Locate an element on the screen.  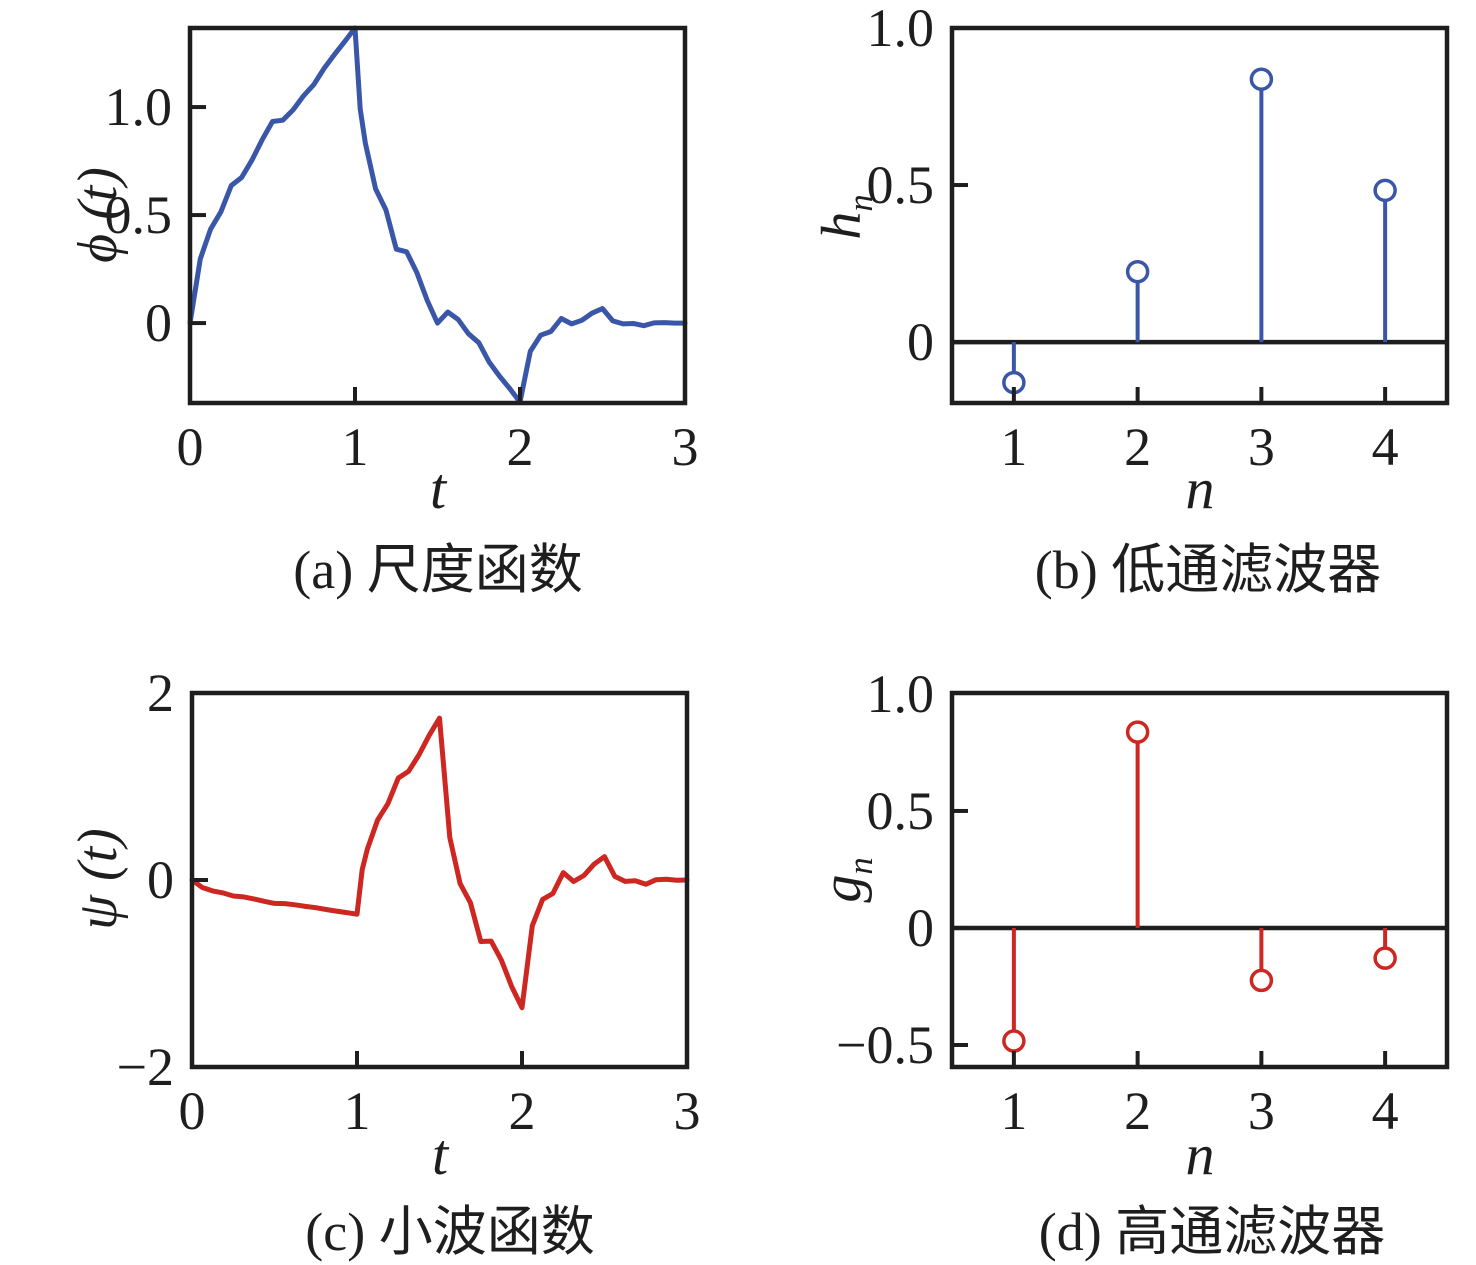
psi-curve is located at coordinates (439, 863).